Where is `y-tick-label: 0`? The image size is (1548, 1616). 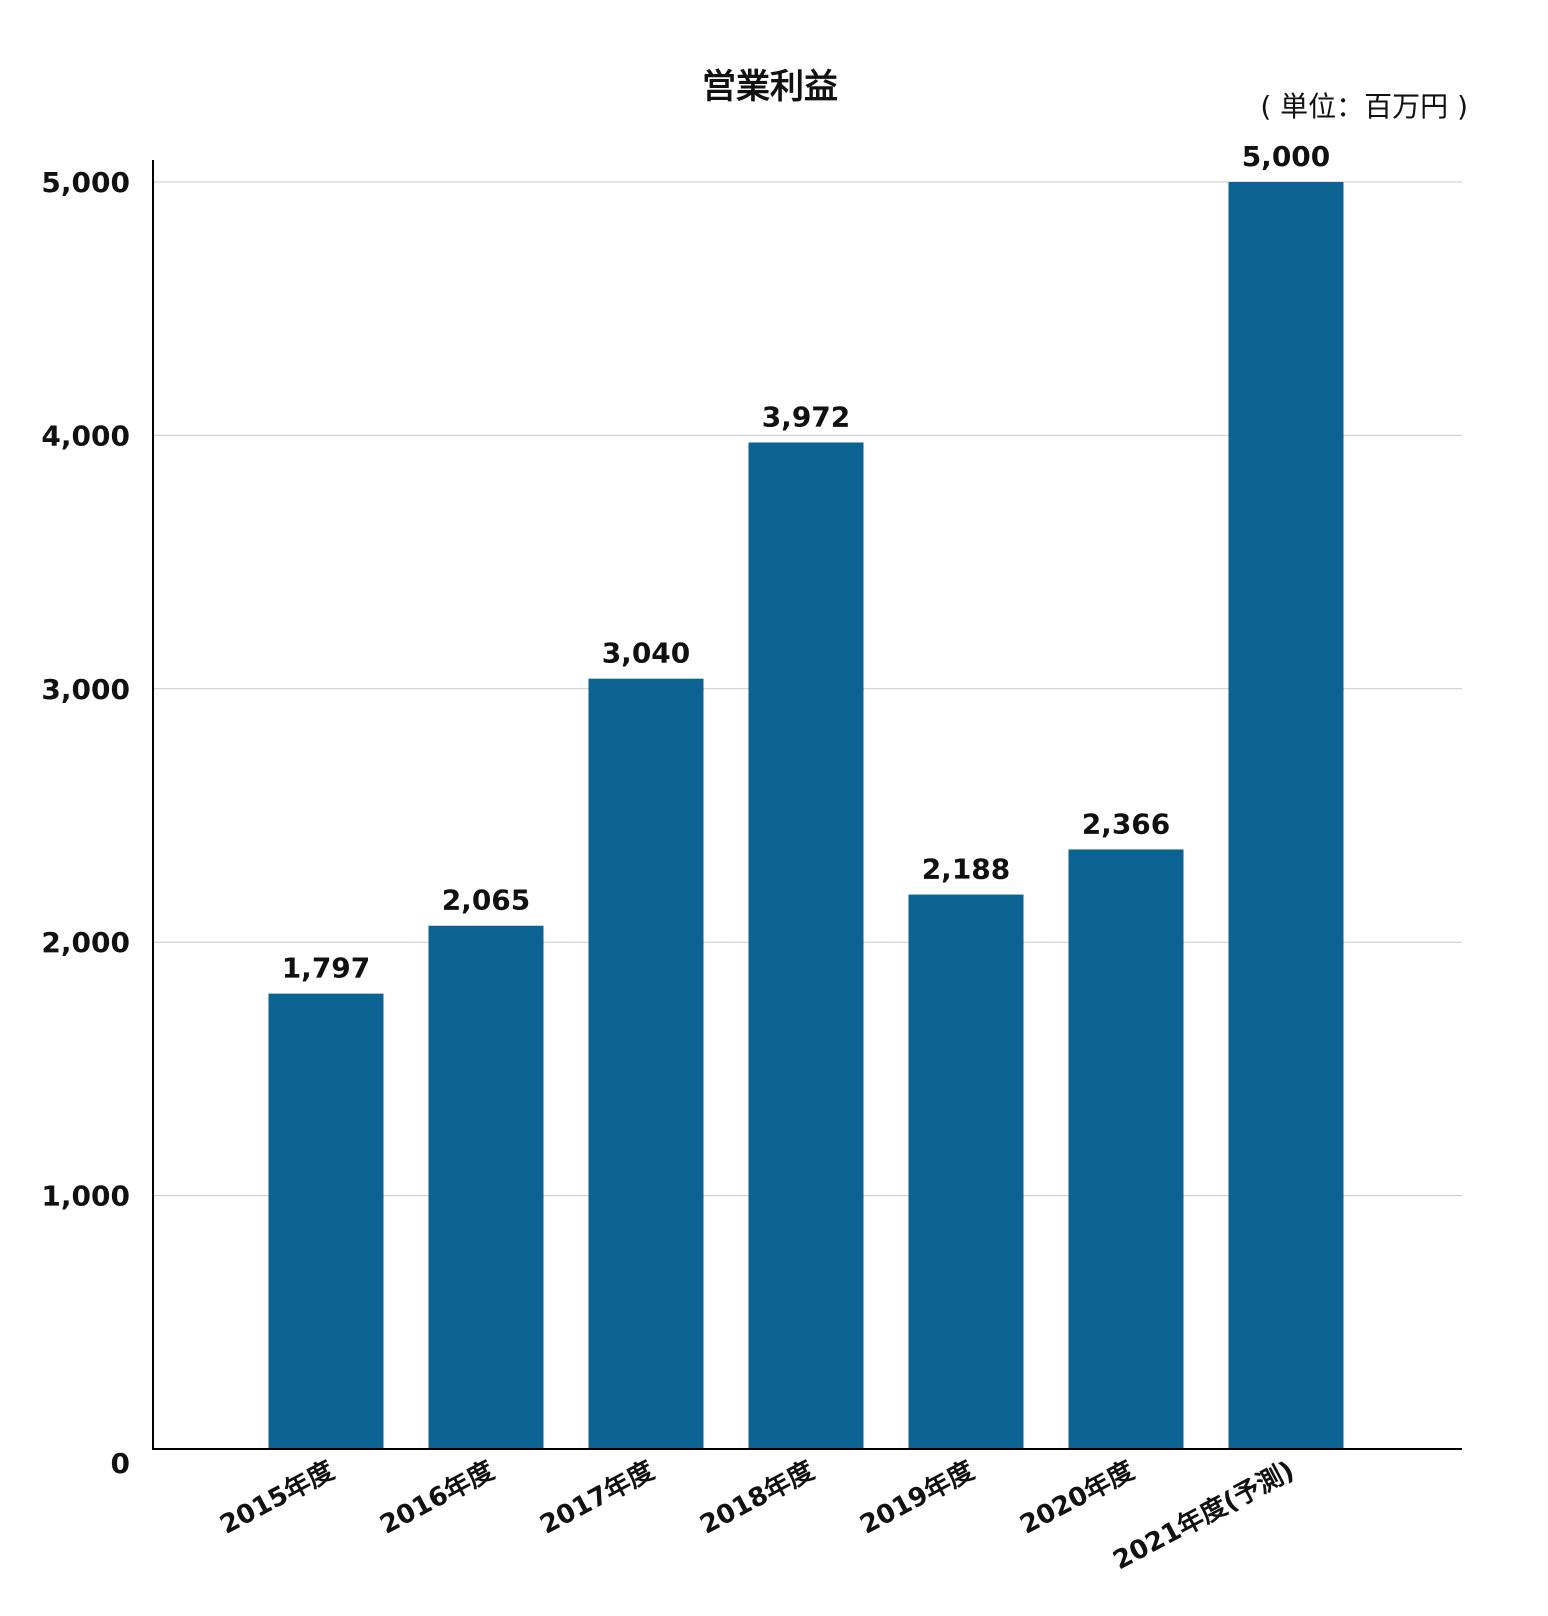 y-tick-label: 0 is located at coordinates (120, 1463).